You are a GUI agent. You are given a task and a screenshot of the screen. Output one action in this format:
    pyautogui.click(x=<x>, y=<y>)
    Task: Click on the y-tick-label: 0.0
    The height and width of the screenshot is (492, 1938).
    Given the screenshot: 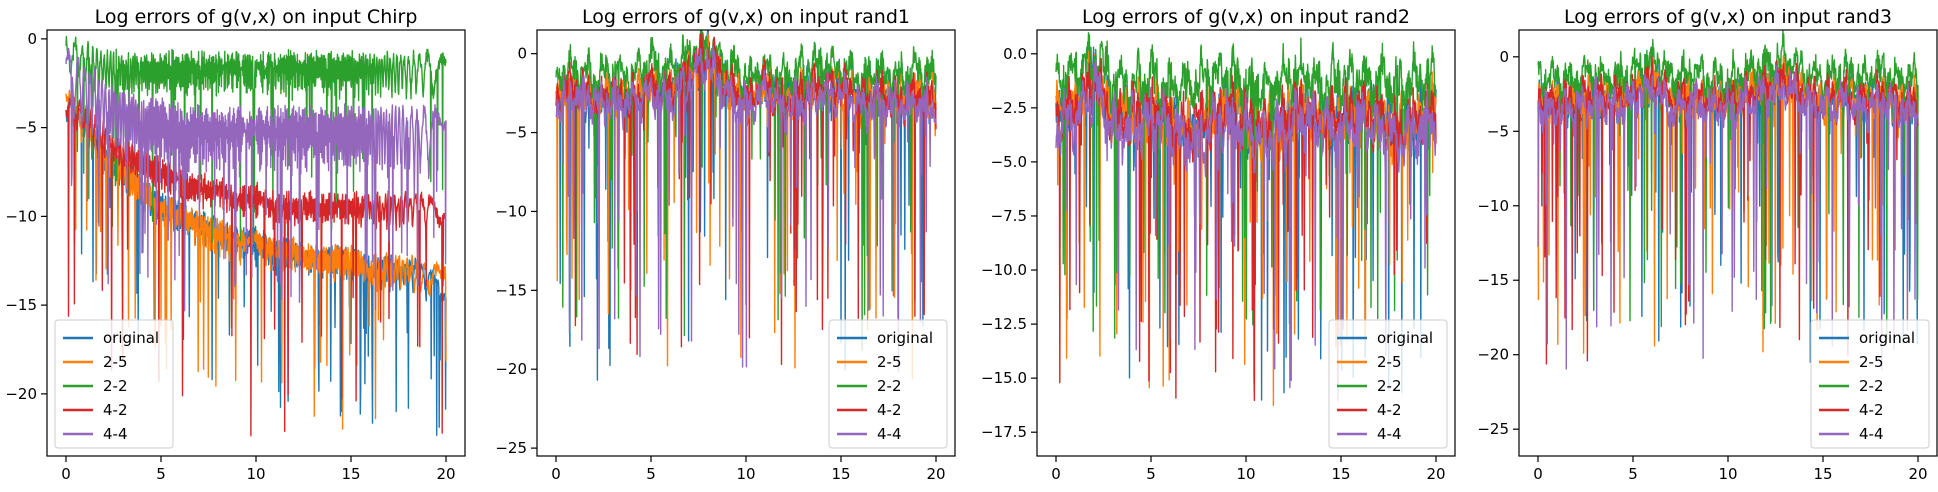 What is the action you would take?
    pyautogui.click(x=1015, y=54)
    